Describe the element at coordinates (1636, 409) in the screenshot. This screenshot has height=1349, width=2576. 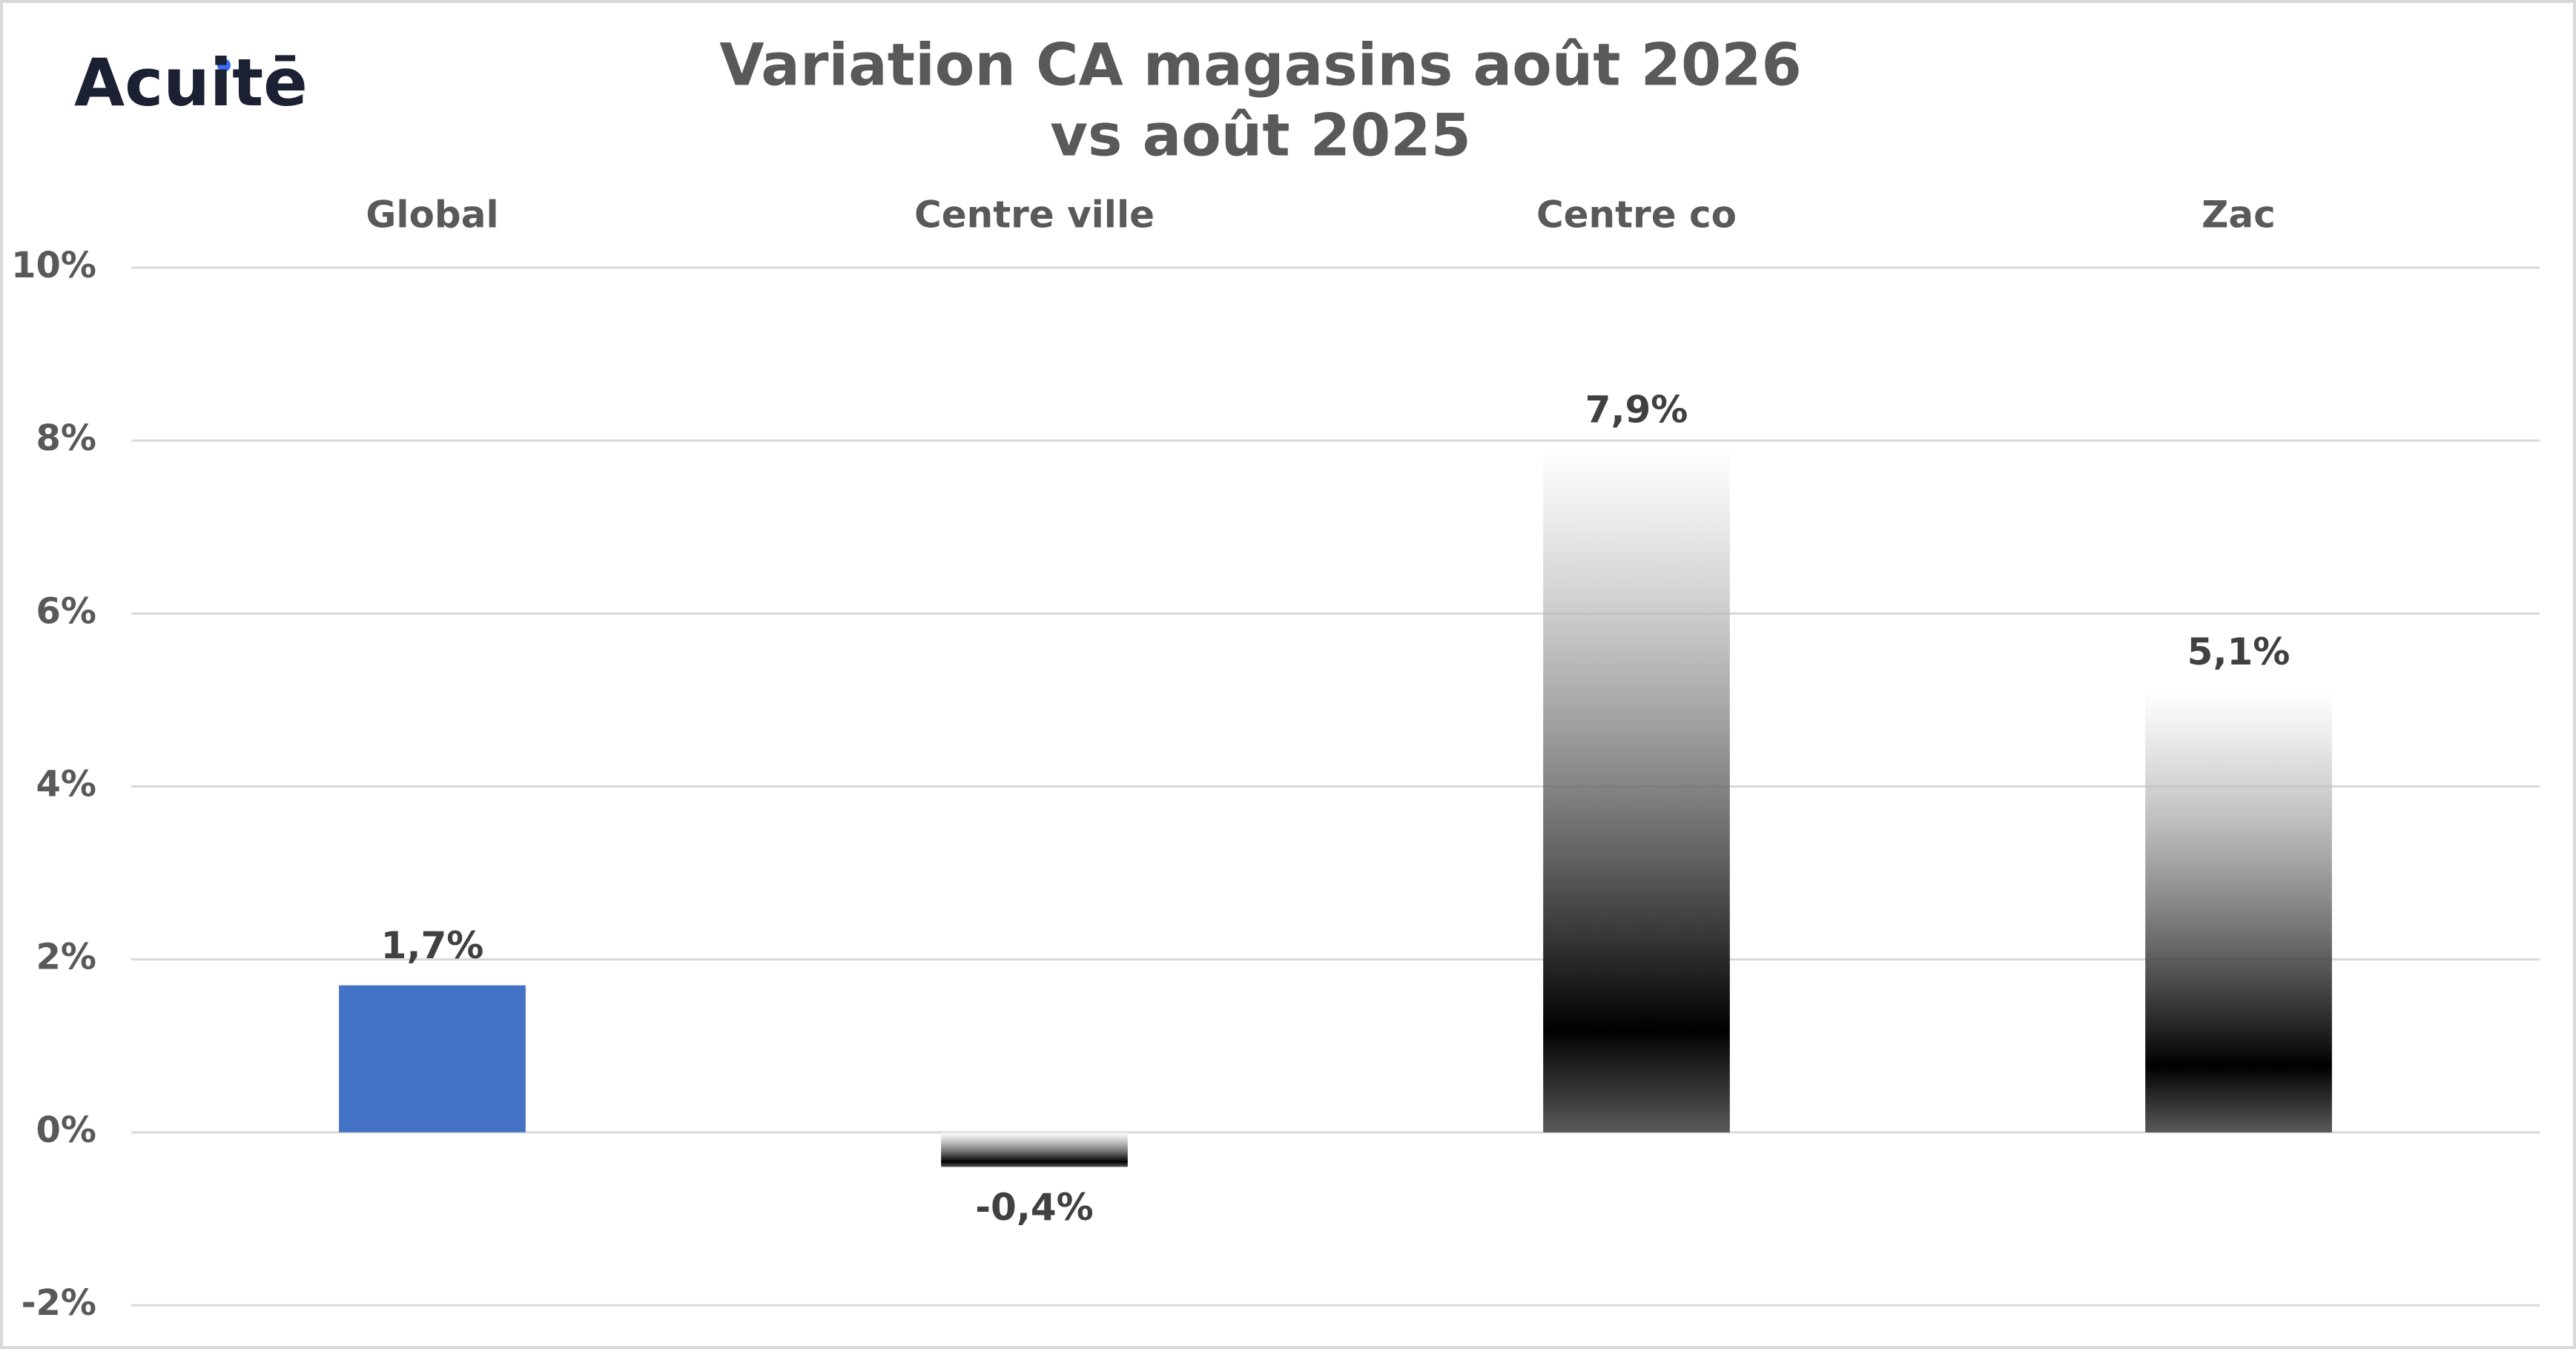
I see `value-label: 7,9%` at that location.